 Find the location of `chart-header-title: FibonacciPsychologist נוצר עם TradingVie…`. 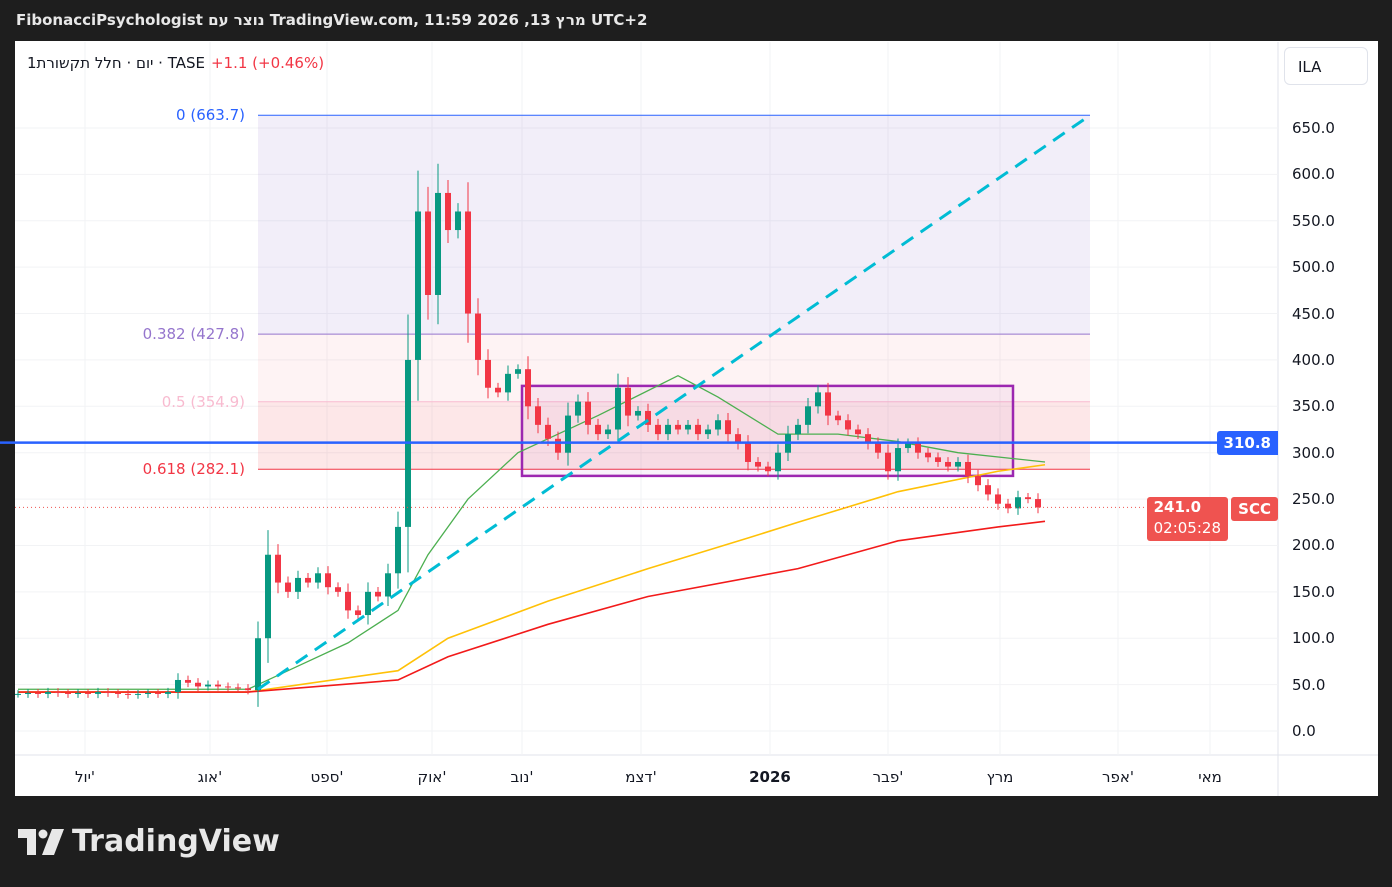

chart-header-title: FibonacciPsychologist נוצר עם TradingVie… is located at coordinates (332, 20).